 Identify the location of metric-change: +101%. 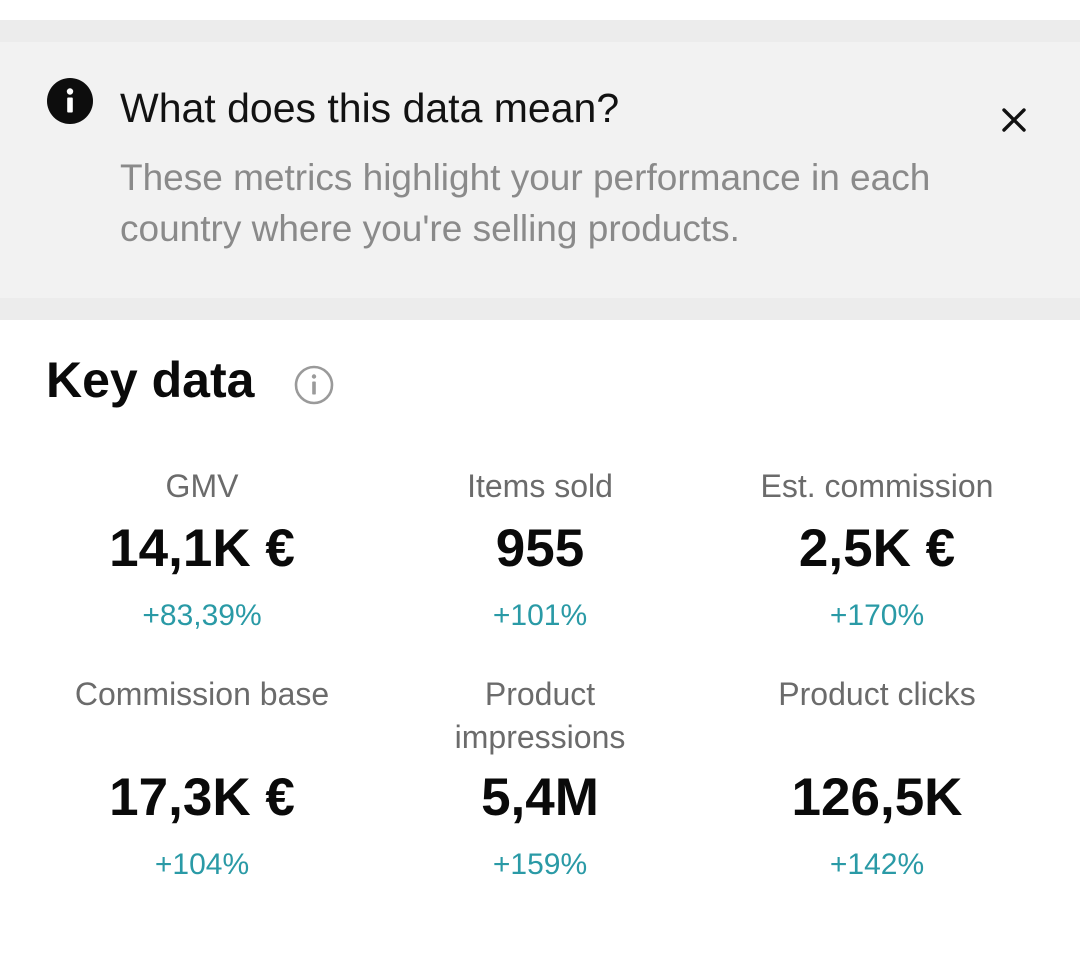
(540, 615).